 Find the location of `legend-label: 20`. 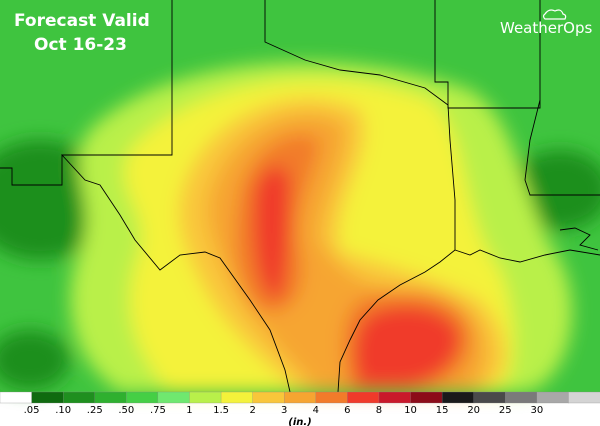

legend-label: 20 is located at coordinates (473, 410).